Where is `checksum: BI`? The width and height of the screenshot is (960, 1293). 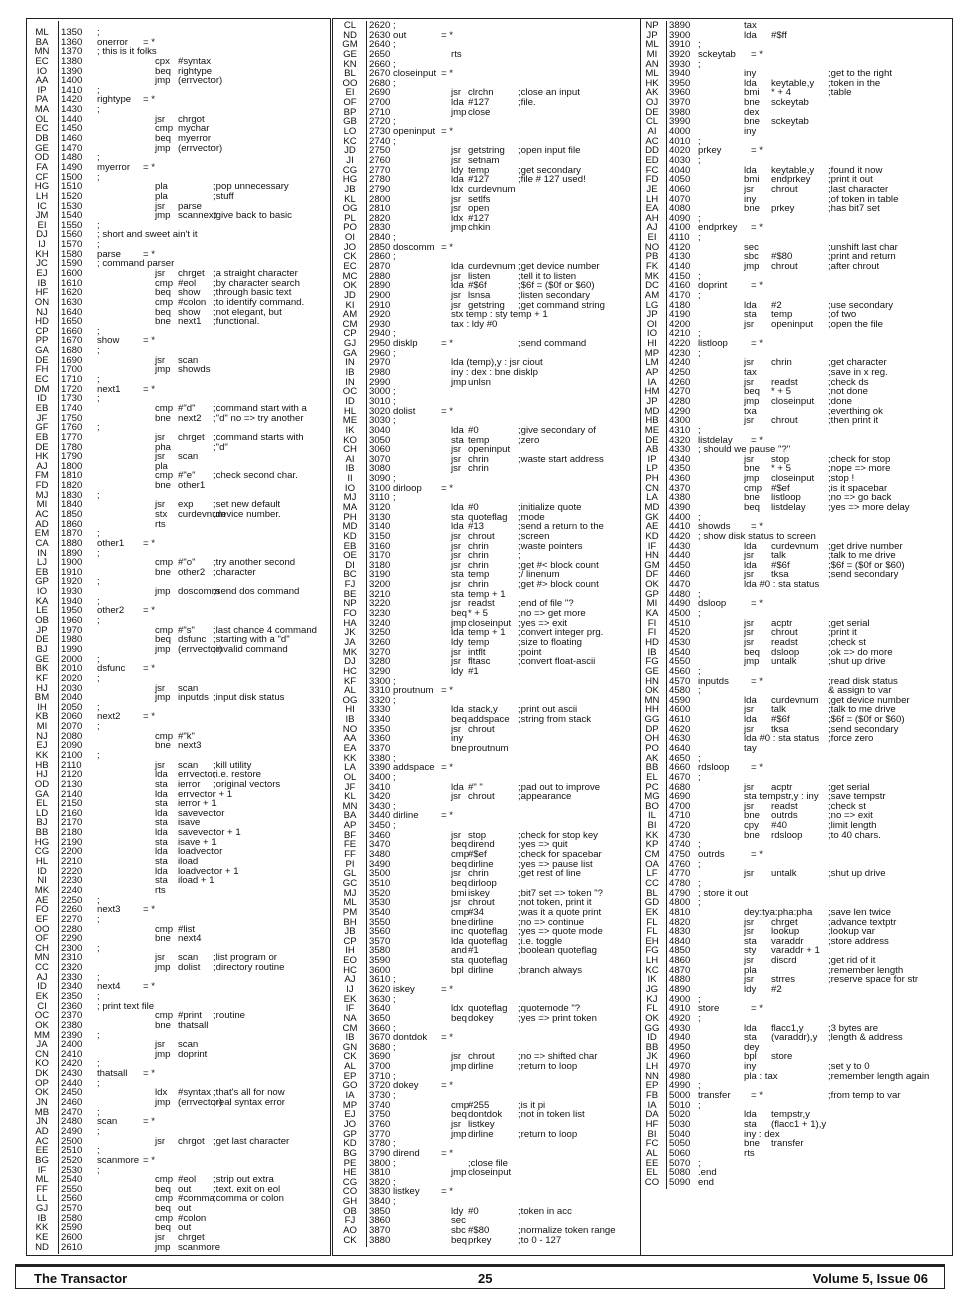 checksum: BI is located at coordinates (652, 1134).